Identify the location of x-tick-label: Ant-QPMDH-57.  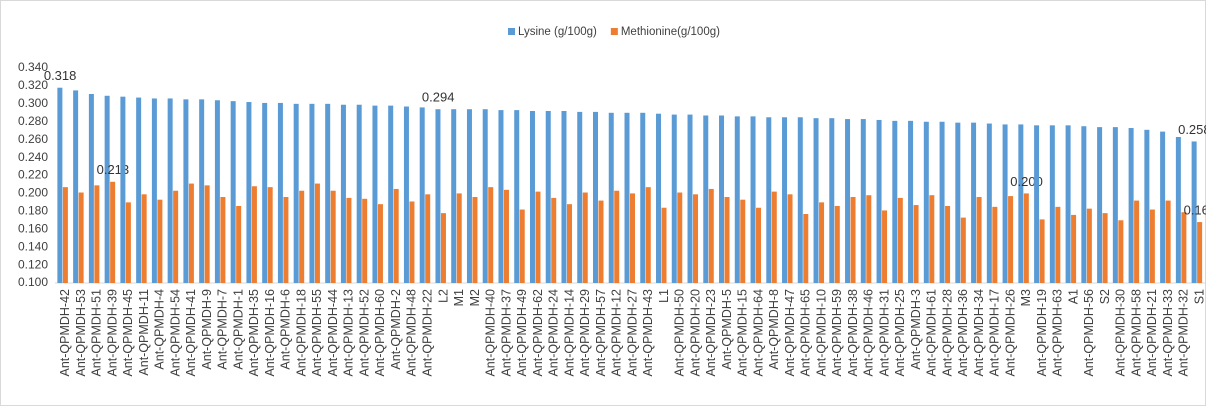
(601, 333).